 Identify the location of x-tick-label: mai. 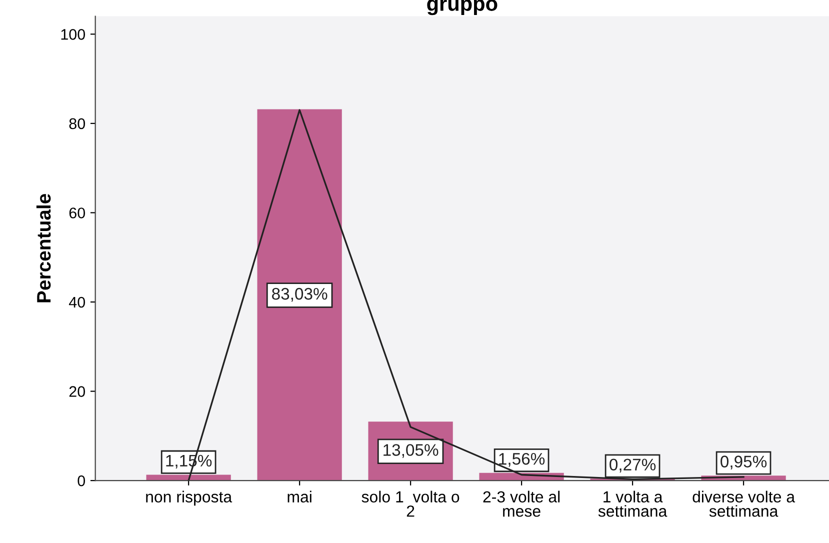
(300, 496).